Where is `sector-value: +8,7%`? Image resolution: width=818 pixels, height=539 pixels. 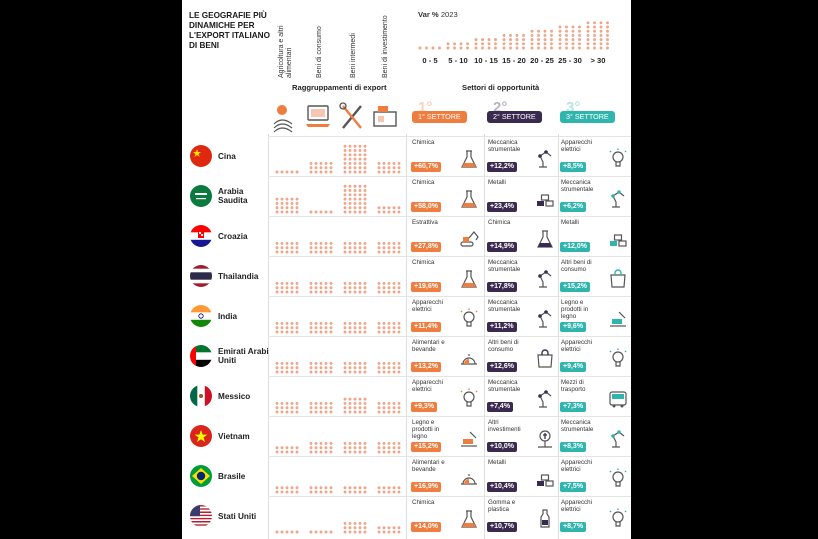 sector-value: +8,7% is located at coordinates (573, 527).